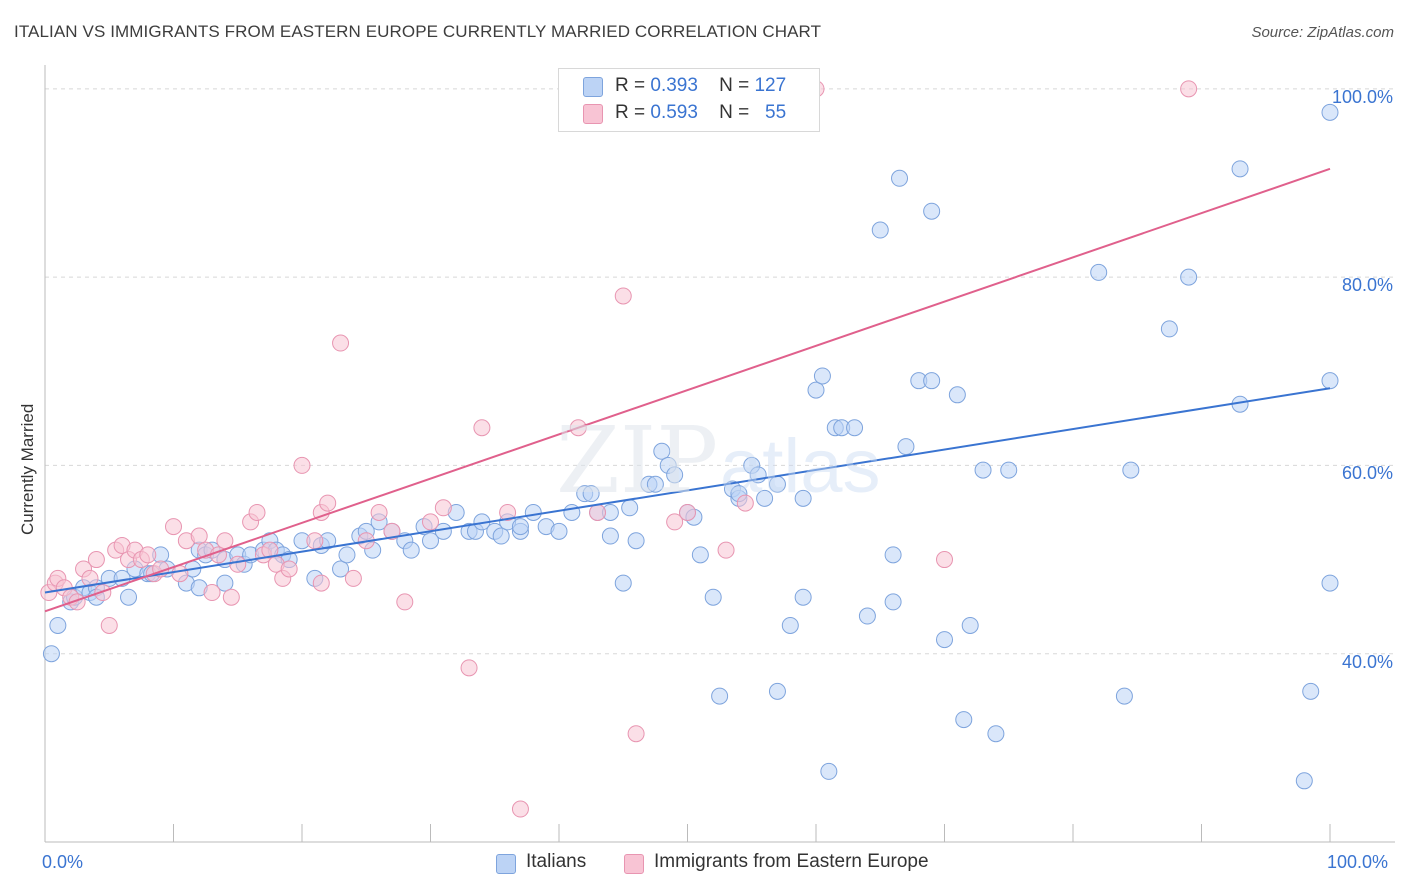 The height and width of the screenshot is (892, 1406). I want to click on stats-legend: R = 0.393 N = 127 R = 0.593 N = 55, so click(689, 100).